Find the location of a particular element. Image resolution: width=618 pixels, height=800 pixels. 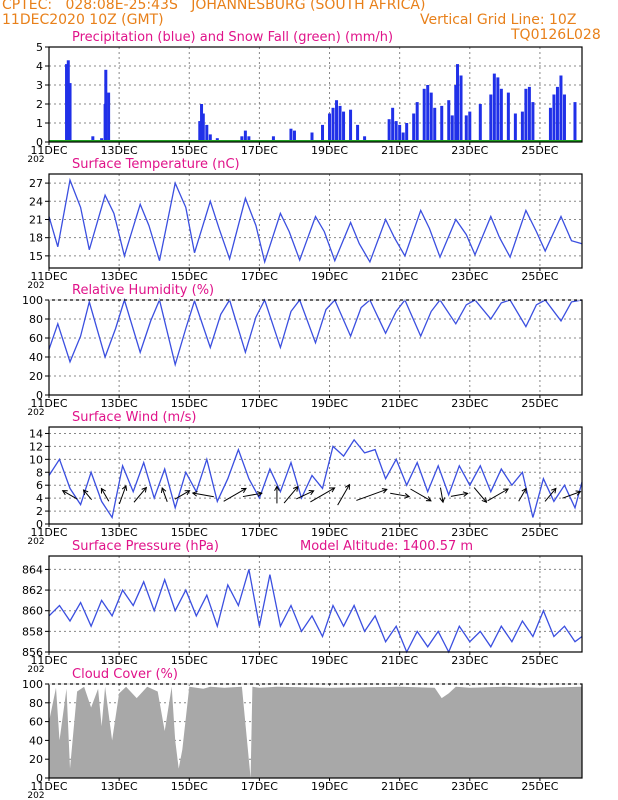

series-line is located at coordinates (315, 611).